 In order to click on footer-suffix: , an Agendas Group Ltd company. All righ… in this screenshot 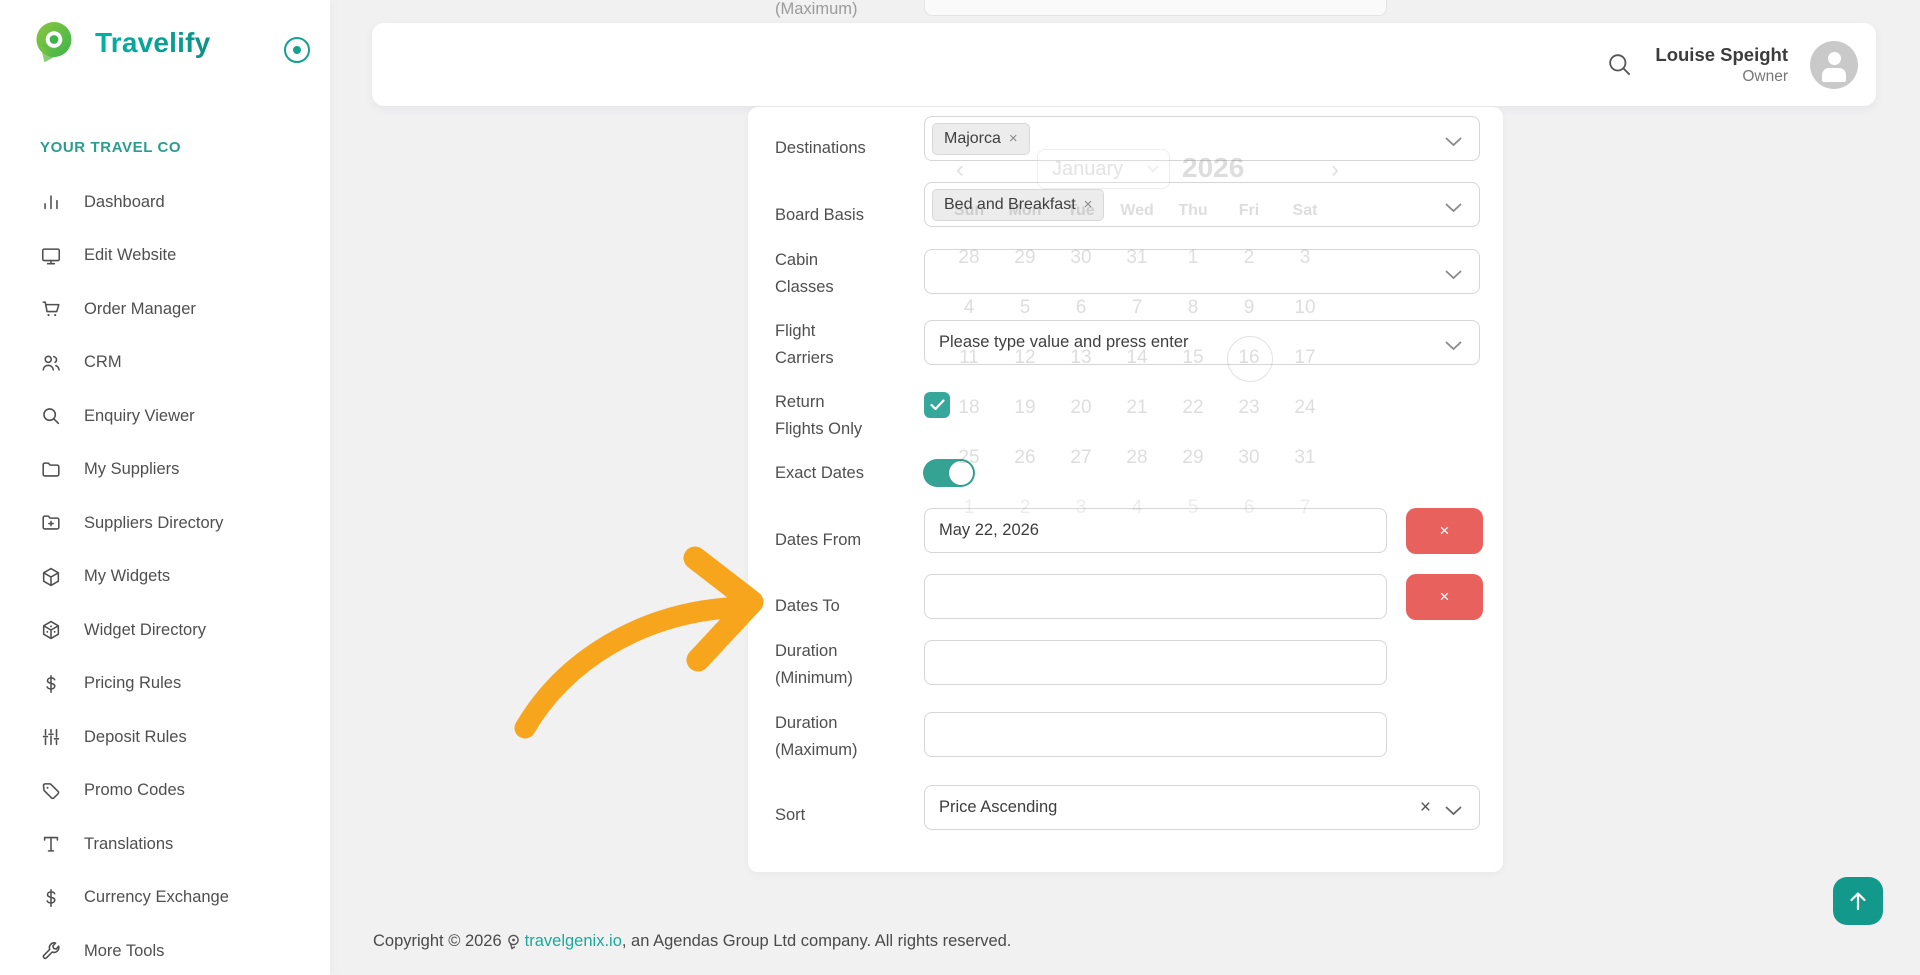, I will do `click(816, 941)`.